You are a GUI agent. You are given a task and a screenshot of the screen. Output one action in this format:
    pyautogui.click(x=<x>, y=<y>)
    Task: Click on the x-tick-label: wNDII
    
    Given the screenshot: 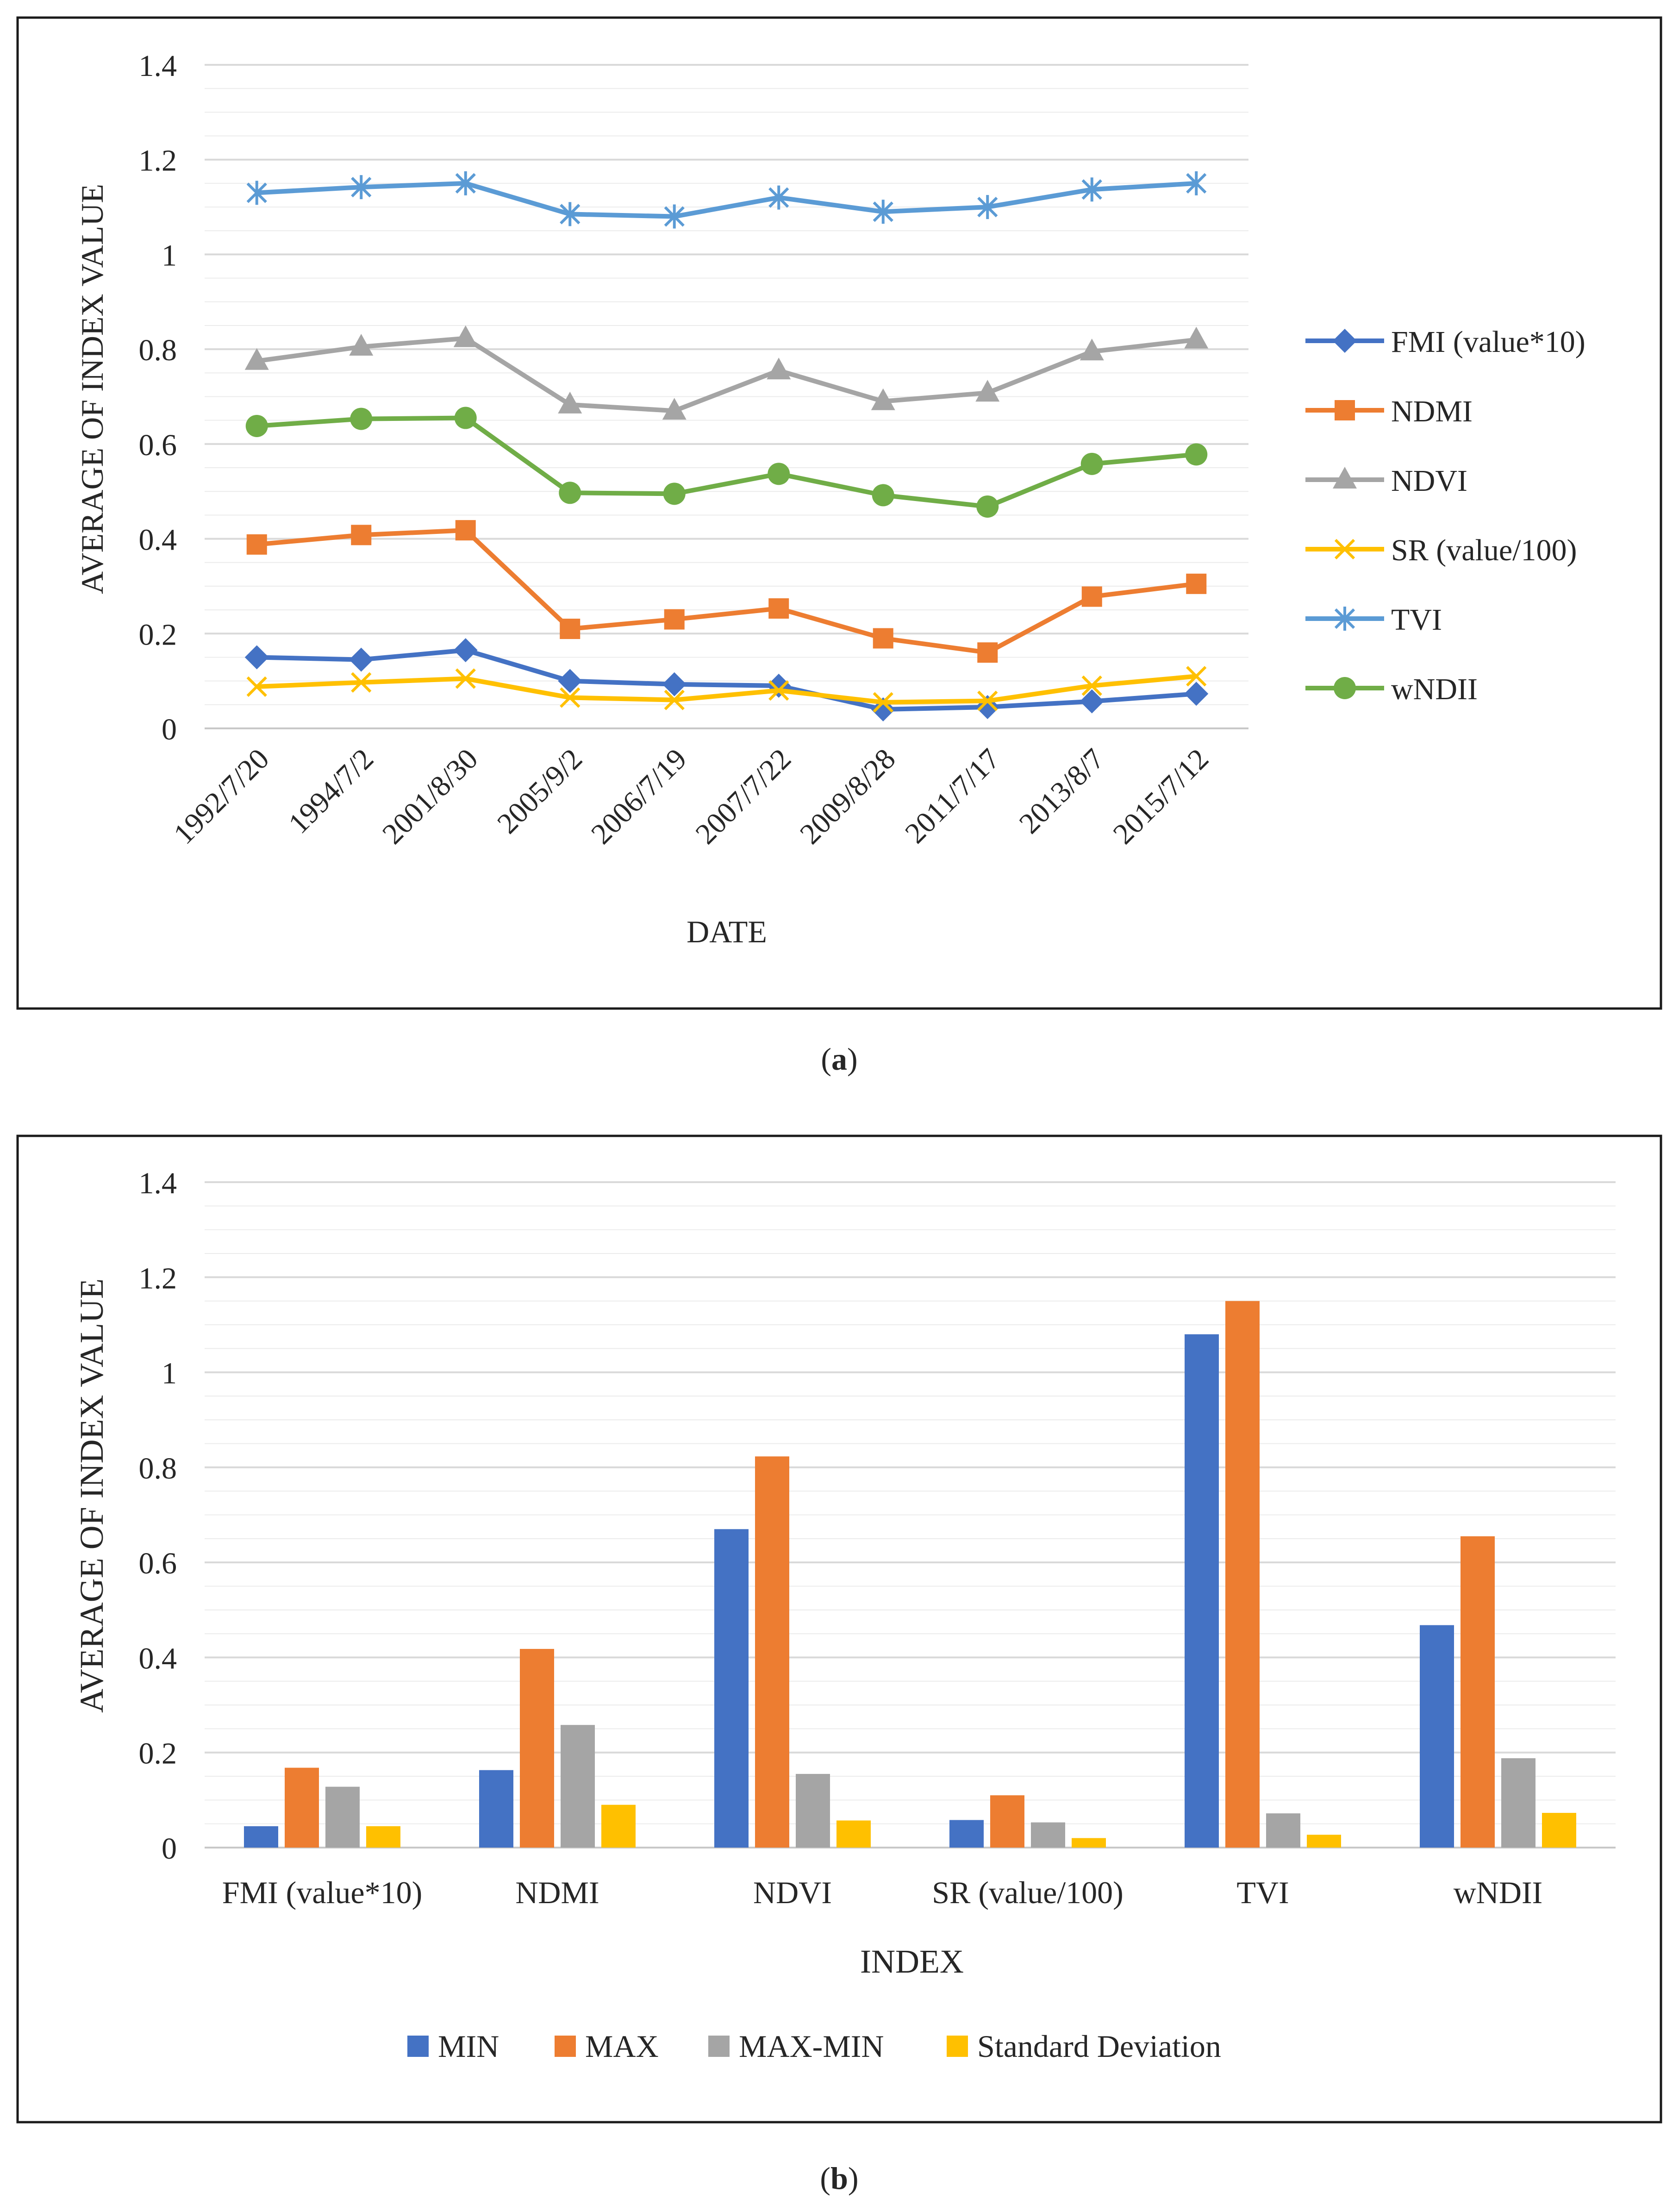 What is the action you would take?
    pyautogui.click(x=1498, y=1892)
    